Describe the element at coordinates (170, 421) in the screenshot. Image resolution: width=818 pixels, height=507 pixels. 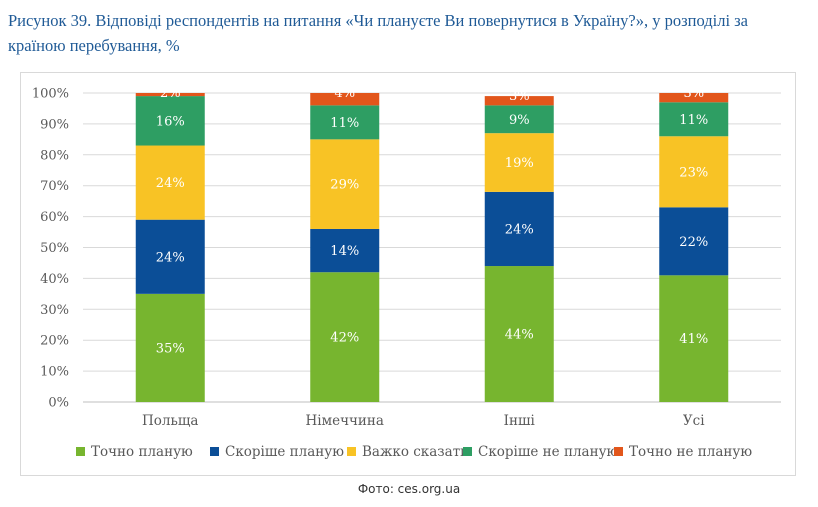
I see `x-category-label: Польща` at that location.